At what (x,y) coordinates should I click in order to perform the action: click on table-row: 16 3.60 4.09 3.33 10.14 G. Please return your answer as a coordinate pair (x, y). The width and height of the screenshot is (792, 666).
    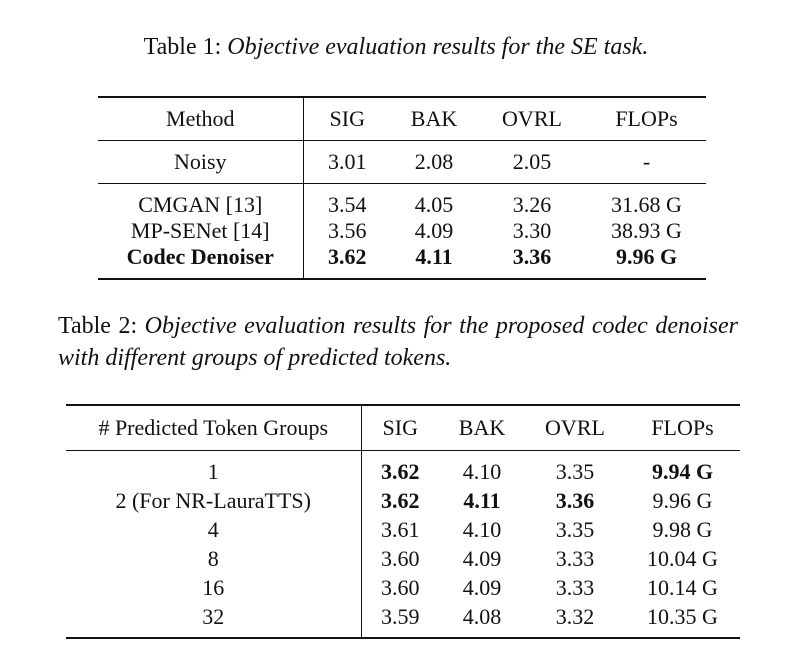
    Looking at the image, I should click on (403, 587).